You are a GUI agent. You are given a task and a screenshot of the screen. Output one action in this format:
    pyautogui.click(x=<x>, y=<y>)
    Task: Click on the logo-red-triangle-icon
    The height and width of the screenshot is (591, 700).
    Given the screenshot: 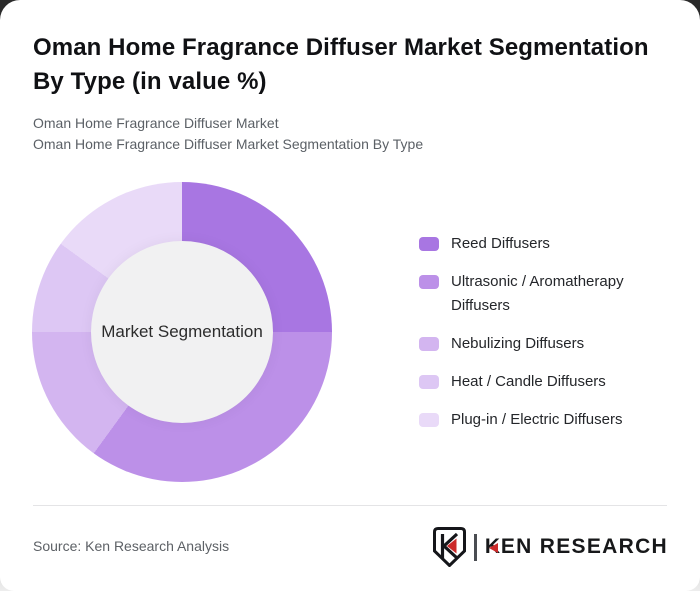 What is the action you would take?
    pyautogui.click(x=493, y=548)
    